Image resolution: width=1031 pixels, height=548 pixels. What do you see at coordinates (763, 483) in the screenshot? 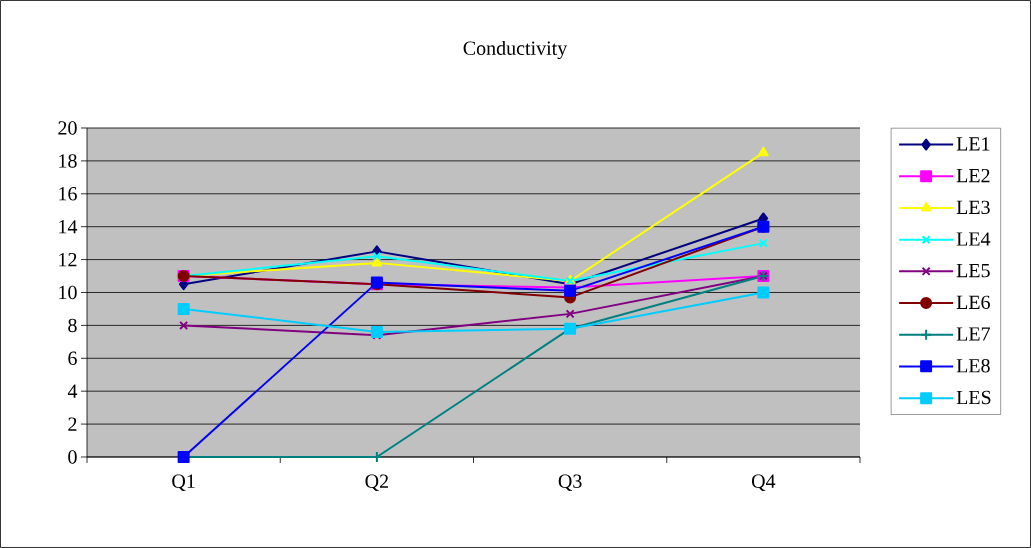
I see `x-tick-label: Q4` at bounding box center [763, 483].